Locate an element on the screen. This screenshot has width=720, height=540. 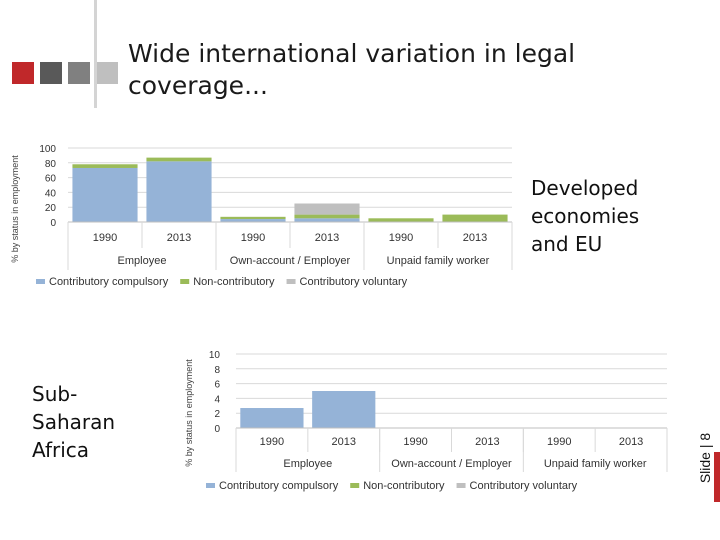
bar-contributory-voluntary is located at coordinates (327, 209).